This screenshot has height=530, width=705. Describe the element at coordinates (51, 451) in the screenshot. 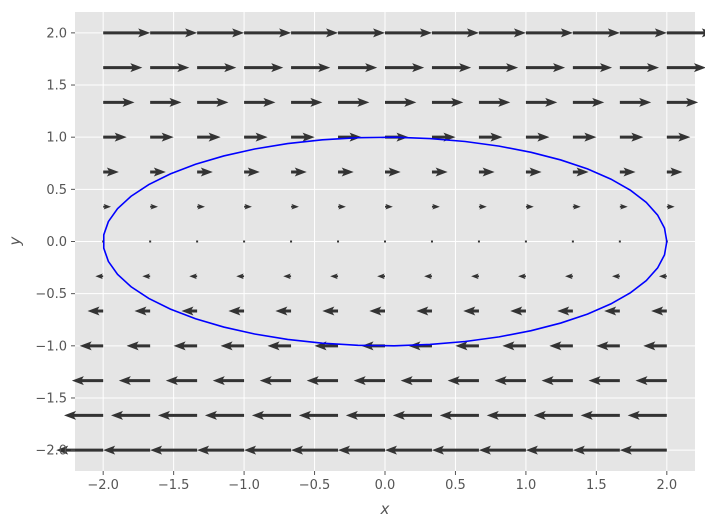

I see `y-tick-label: −2.0` at that location.